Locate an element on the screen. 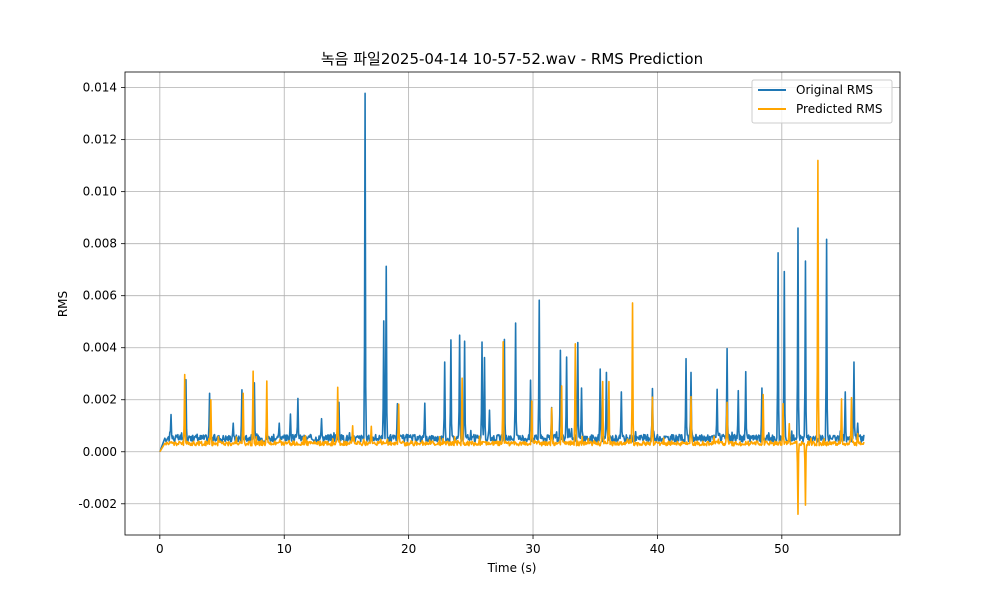  y-tick-label: 0.006 is located at coordinates (100, 296).